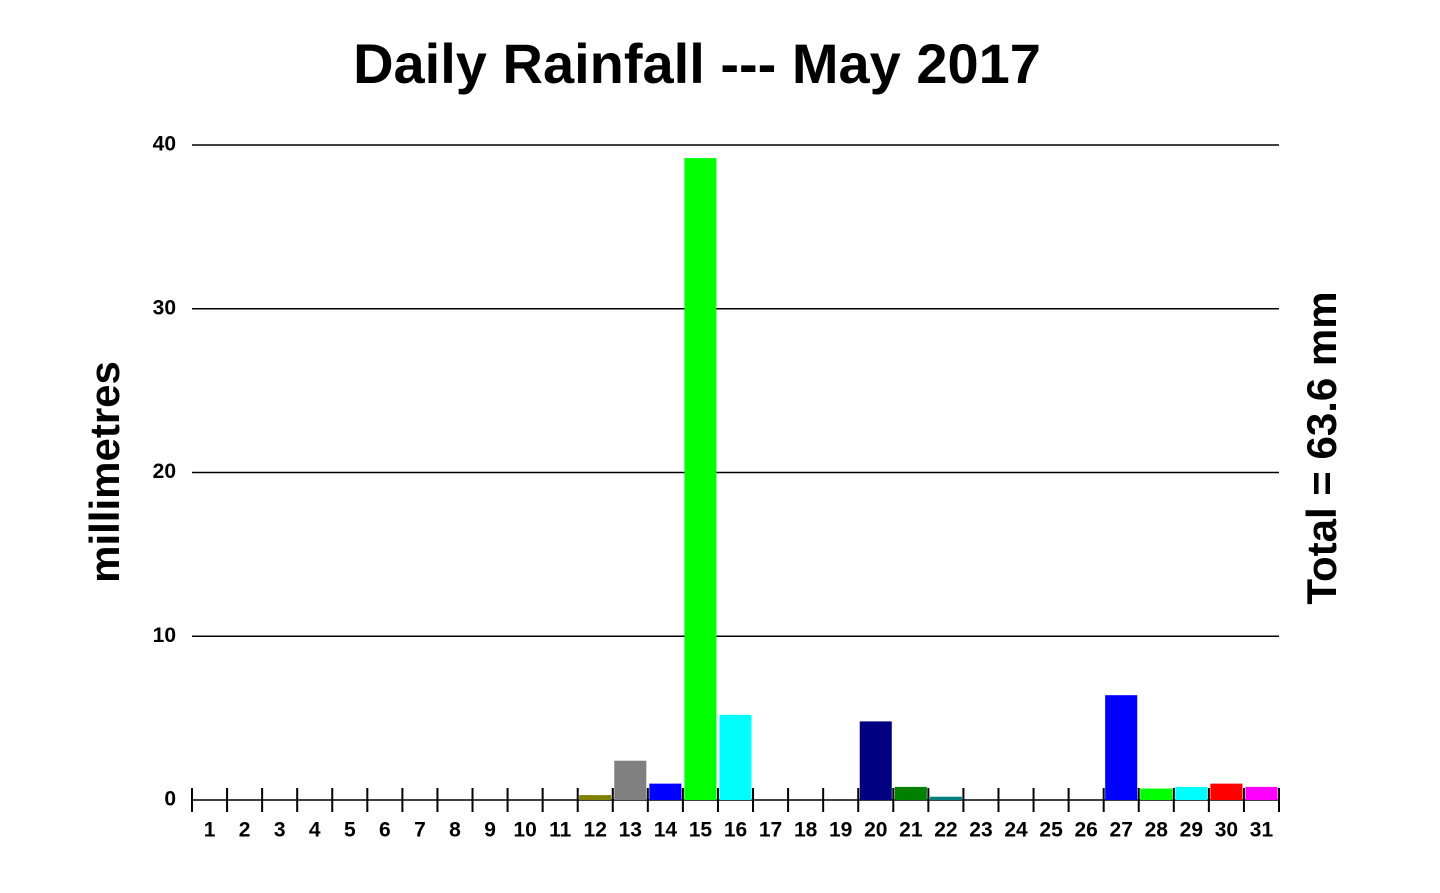 Image resolution: width=1440 pixels, height=893 pixels. I want to click on x-tick-label: 20, so click(875, 830).